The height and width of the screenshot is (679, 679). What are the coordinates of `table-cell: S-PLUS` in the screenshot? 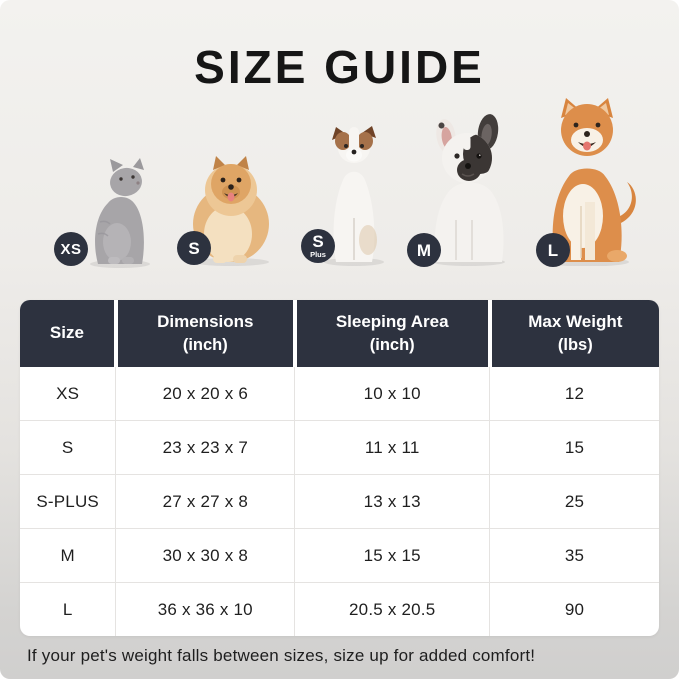 It's located at (68, 501).